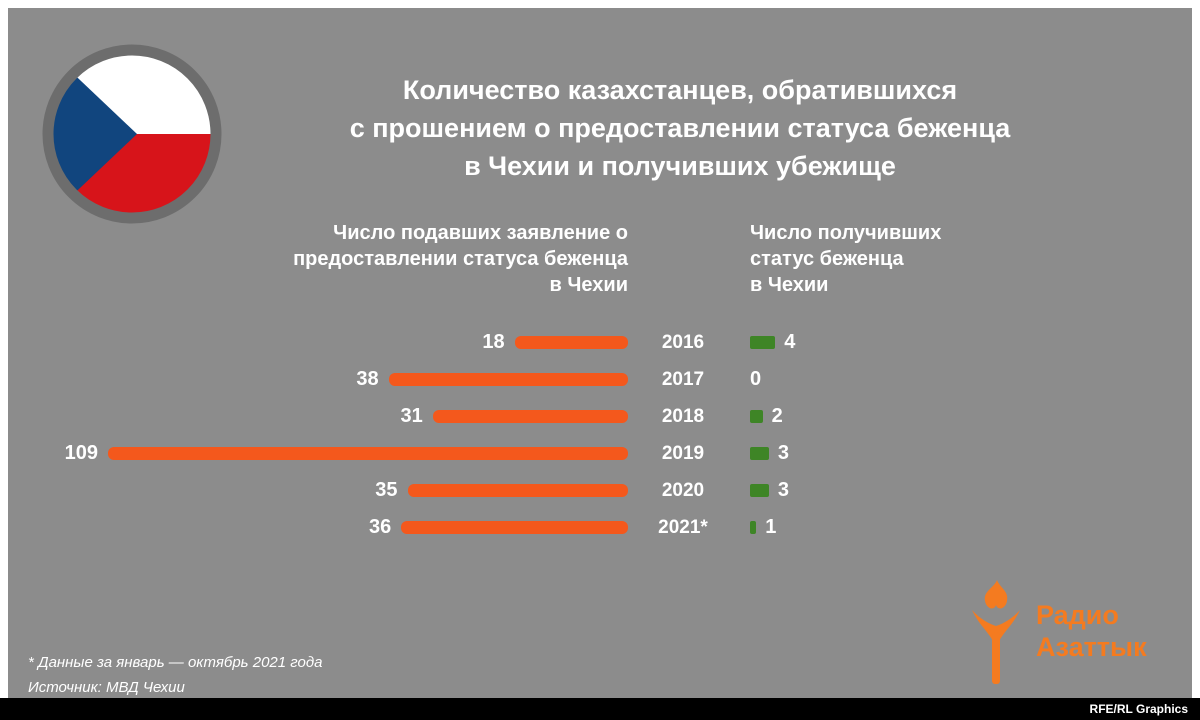  Describe the element at coordinates (493, 342) in the screenshot. I see `applied-value-label: 18` at that location.